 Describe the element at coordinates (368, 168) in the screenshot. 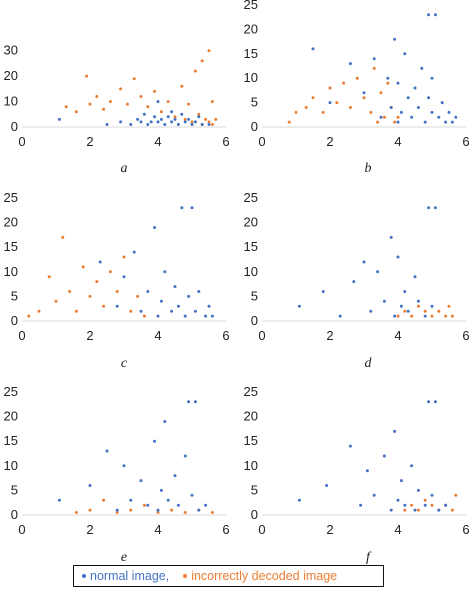

I see `panel-label-b: b` at that location.